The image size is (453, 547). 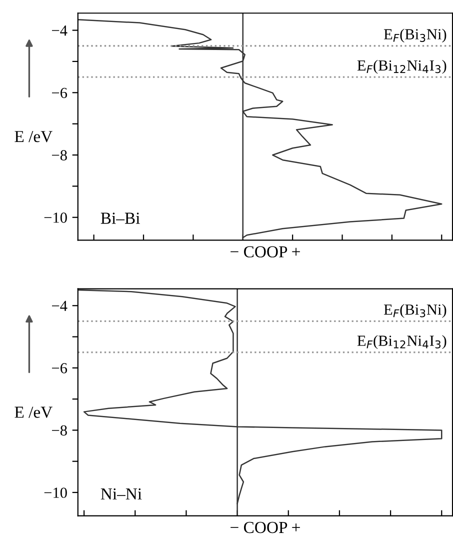 What do you see at coordinates (120, 218) in the screenshot?
I see `annotation: Bi–Bi` at bounding box center [120, 218].